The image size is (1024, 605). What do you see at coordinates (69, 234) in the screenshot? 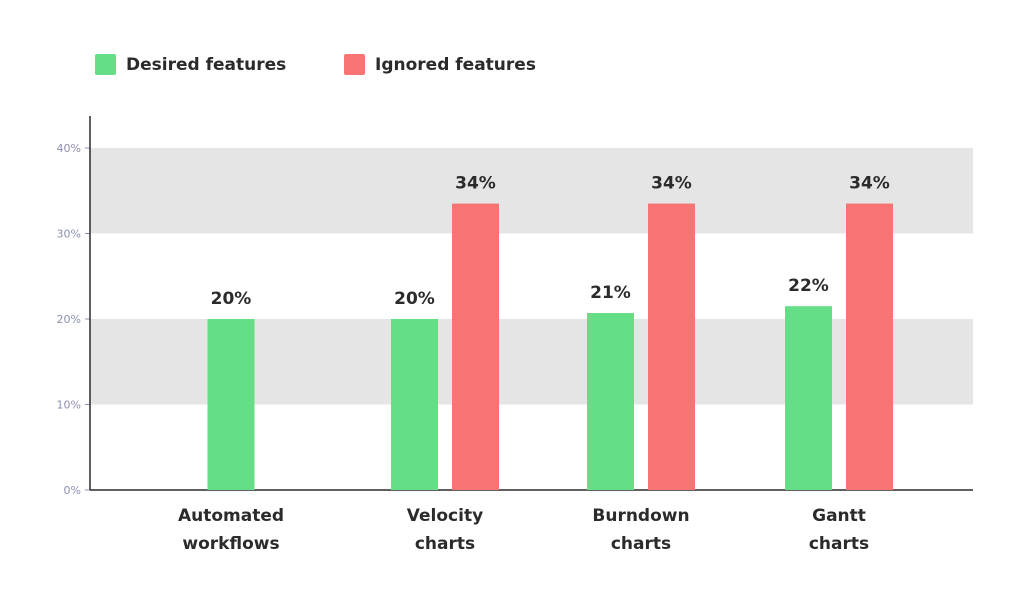
I see `y-tick-label: 30%` at bounding box center [69, 234].